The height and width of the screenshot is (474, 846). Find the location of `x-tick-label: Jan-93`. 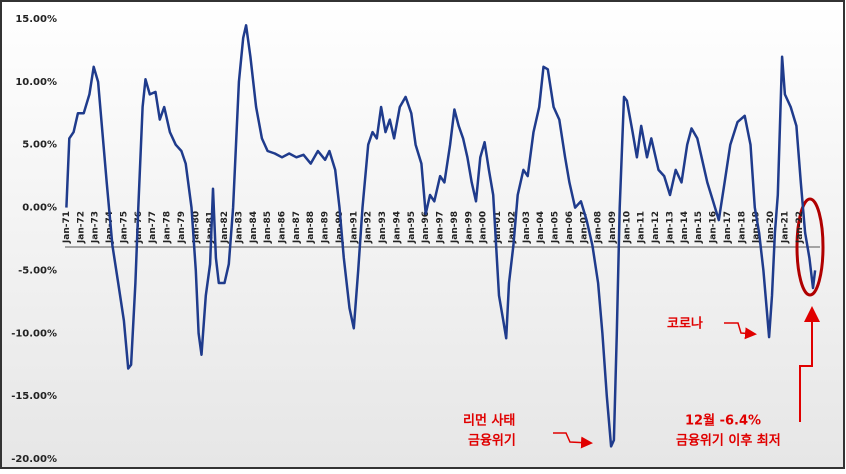

x-tick-label: Jan-93 is located at coordinates (383, 227).